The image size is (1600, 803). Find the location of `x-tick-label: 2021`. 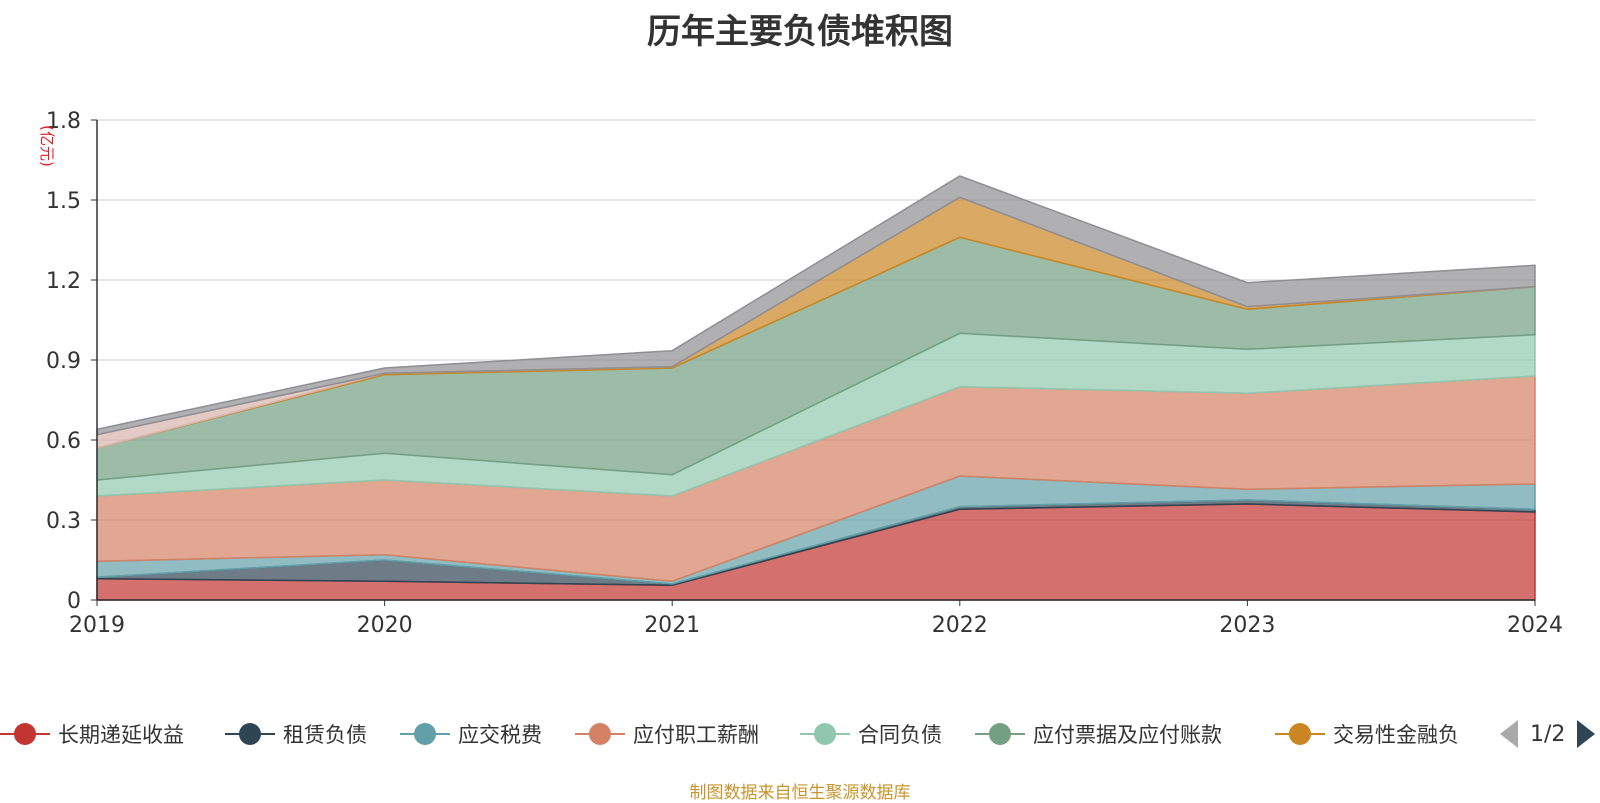

x-tick-label: 2021 is located at coordinates (672, 625).